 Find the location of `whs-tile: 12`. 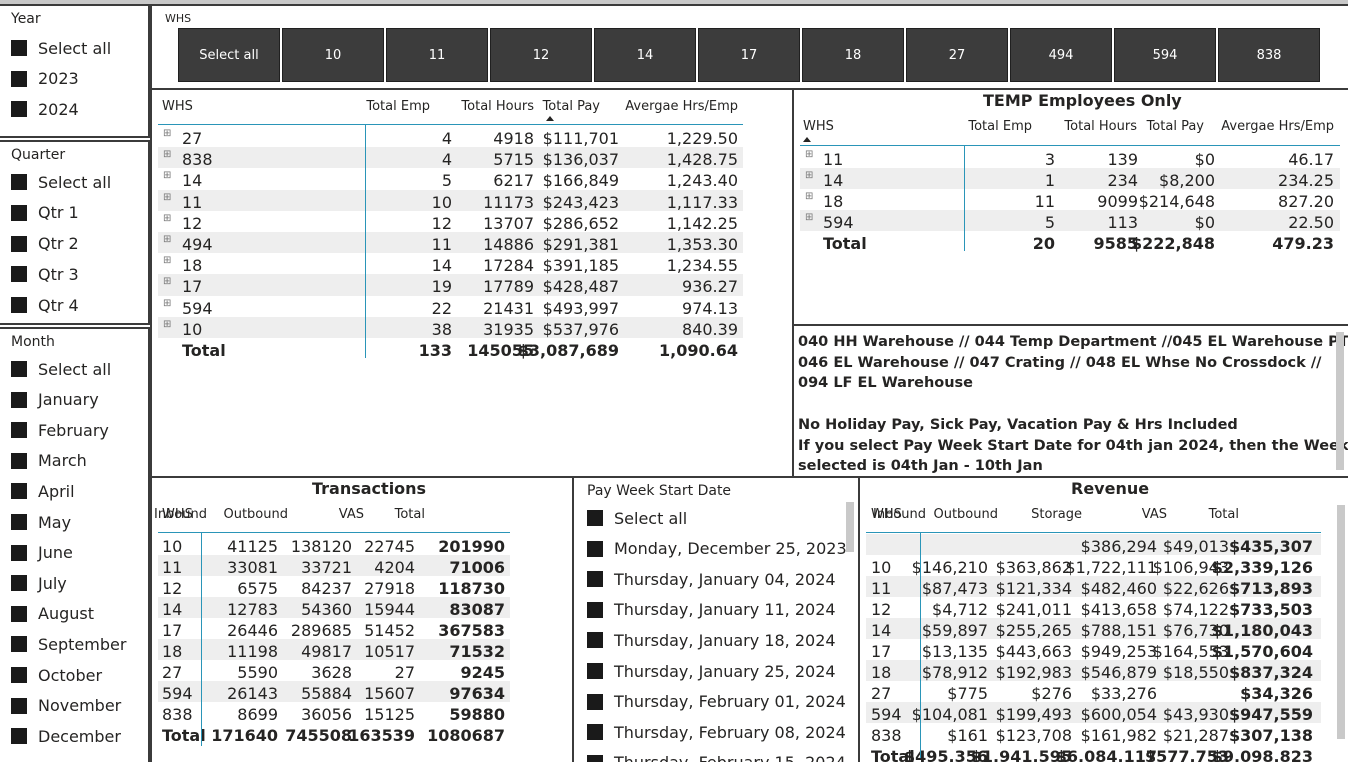

whs-tile: 12 is located at coordinates (541, 55).